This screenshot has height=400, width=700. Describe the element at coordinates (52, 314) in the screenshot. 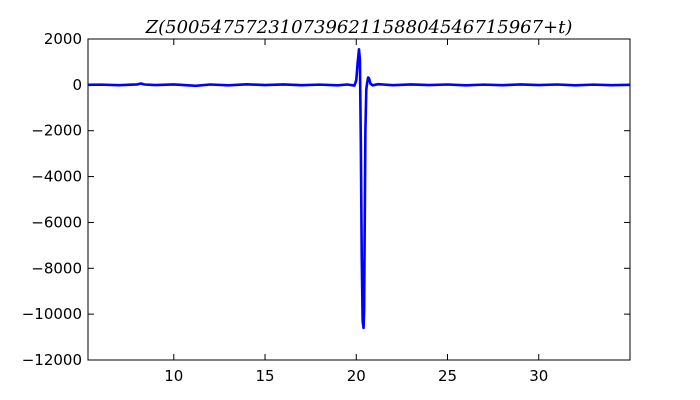

I see `y-tick-label: −10000` at that location.